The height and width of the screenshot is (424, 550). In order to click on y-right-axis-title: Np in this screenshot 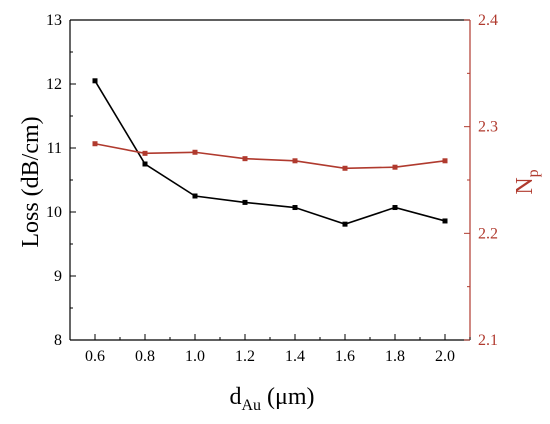, I will do `click(527, 181)`.